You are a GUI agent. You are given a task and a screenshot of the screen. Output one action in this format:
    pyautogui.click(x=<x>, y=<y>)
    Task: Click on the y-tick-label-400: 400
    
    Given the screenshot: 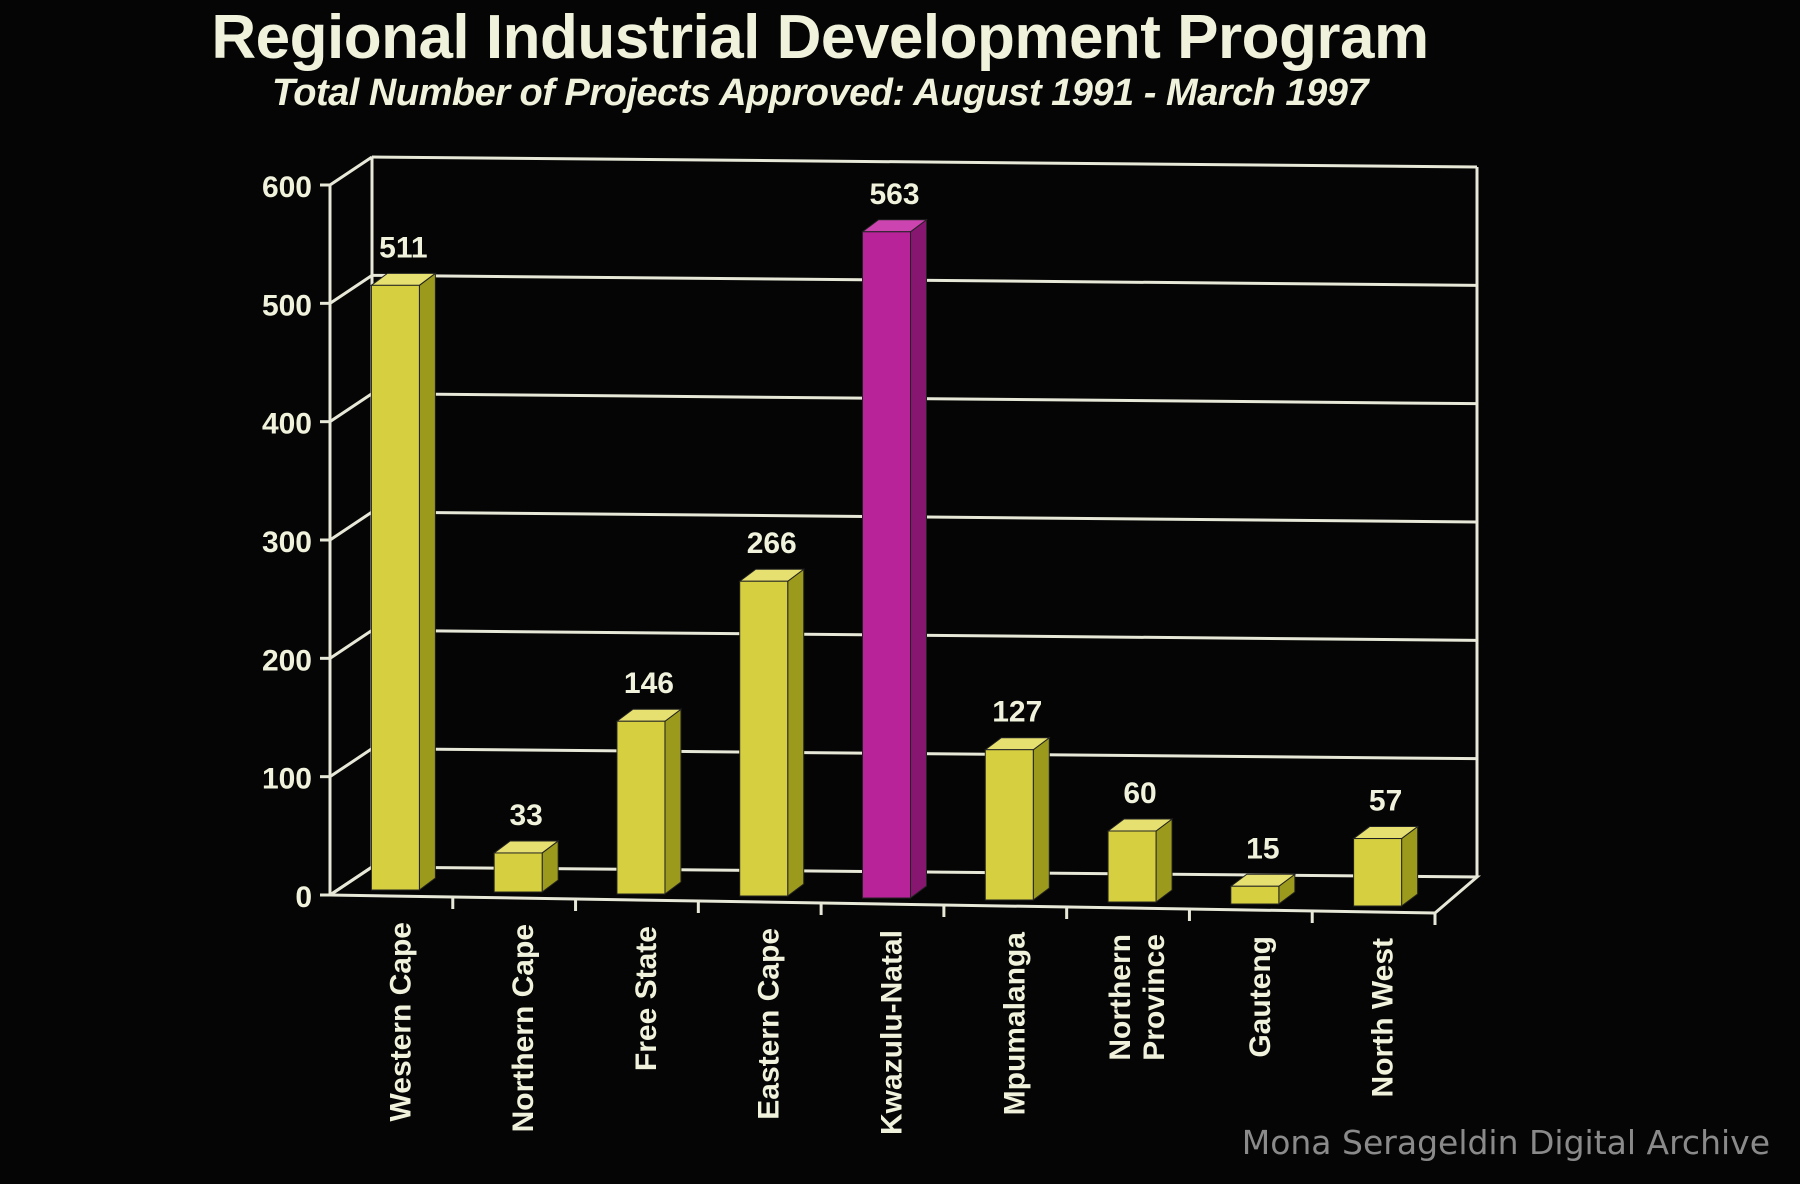 What is the action you would take?
    pyautogui.click(x=287, y=424)
    